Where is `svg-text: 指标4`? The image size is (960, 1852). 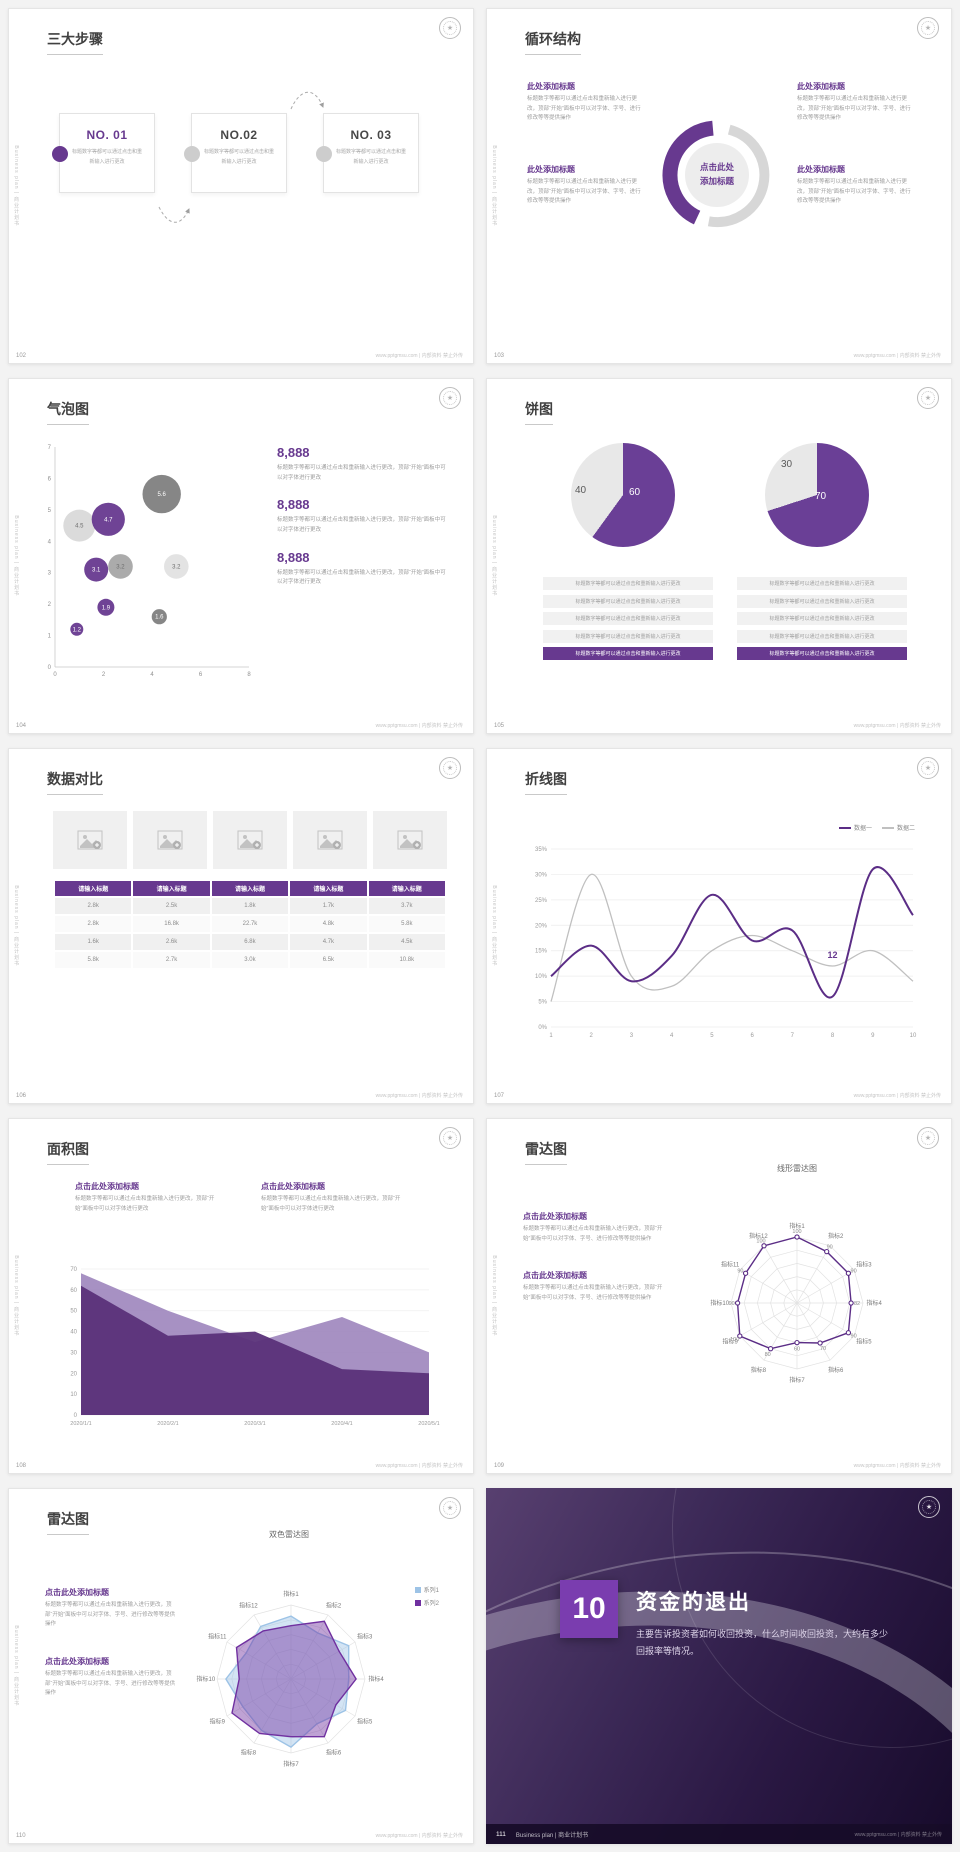
svg-text: 指标4 is located at coordinates (875, 1303).